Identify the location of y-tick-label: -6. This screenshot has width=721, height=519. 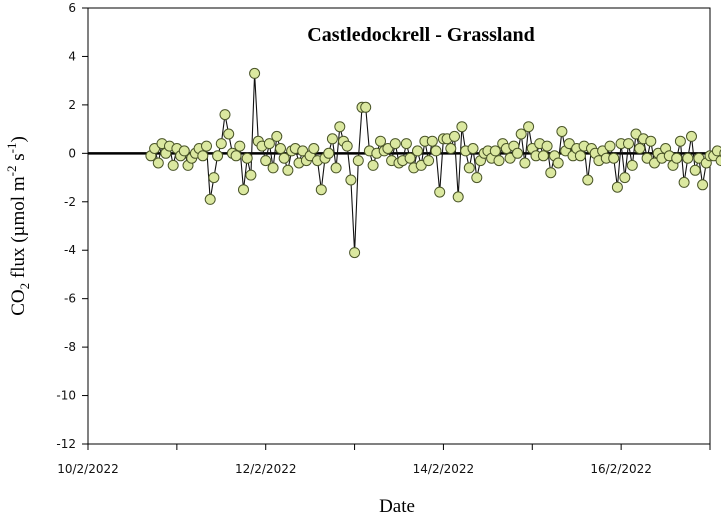
(70, 299).